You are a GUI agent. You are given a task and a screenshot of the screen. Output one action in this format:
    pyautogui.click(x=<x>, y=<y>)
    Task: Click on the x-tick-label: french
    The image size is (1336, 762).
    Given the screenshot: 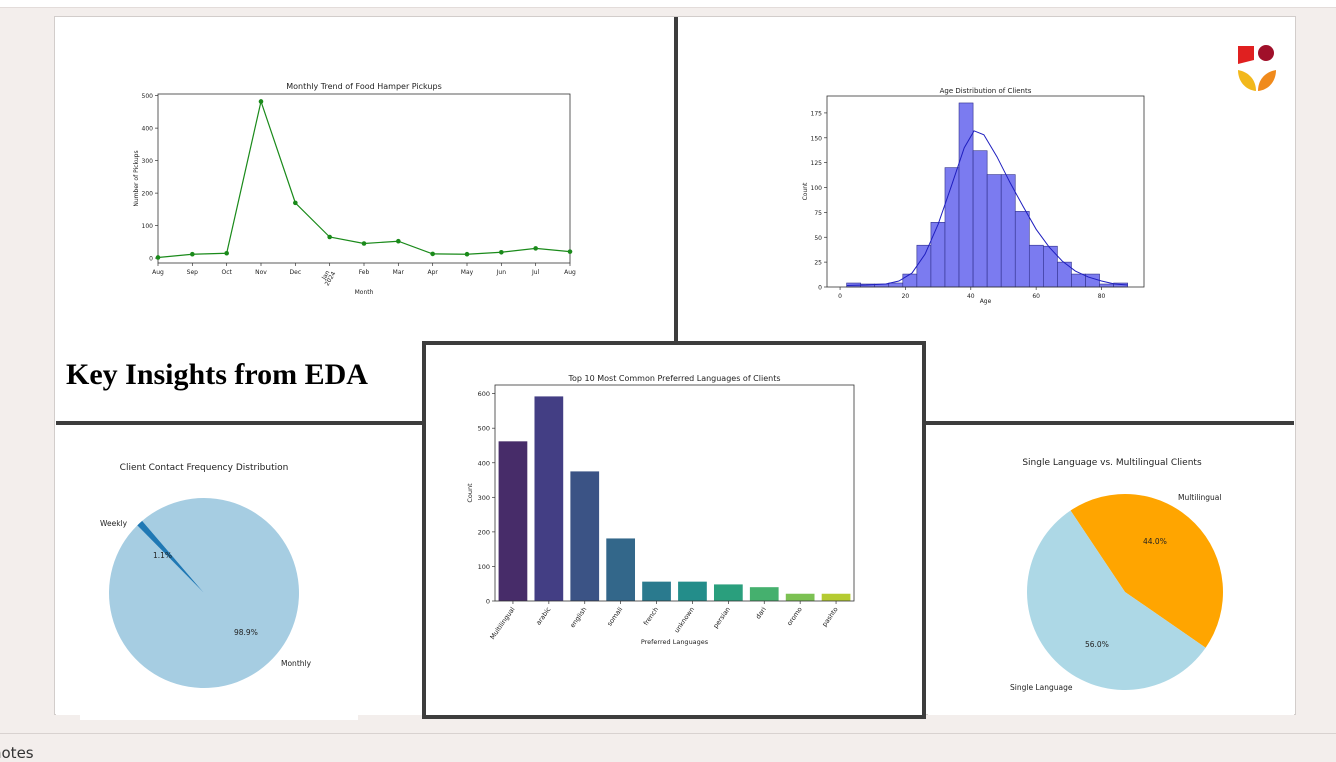 What is the action you would take?
    pyautogui.click(x=651, y=616)
    